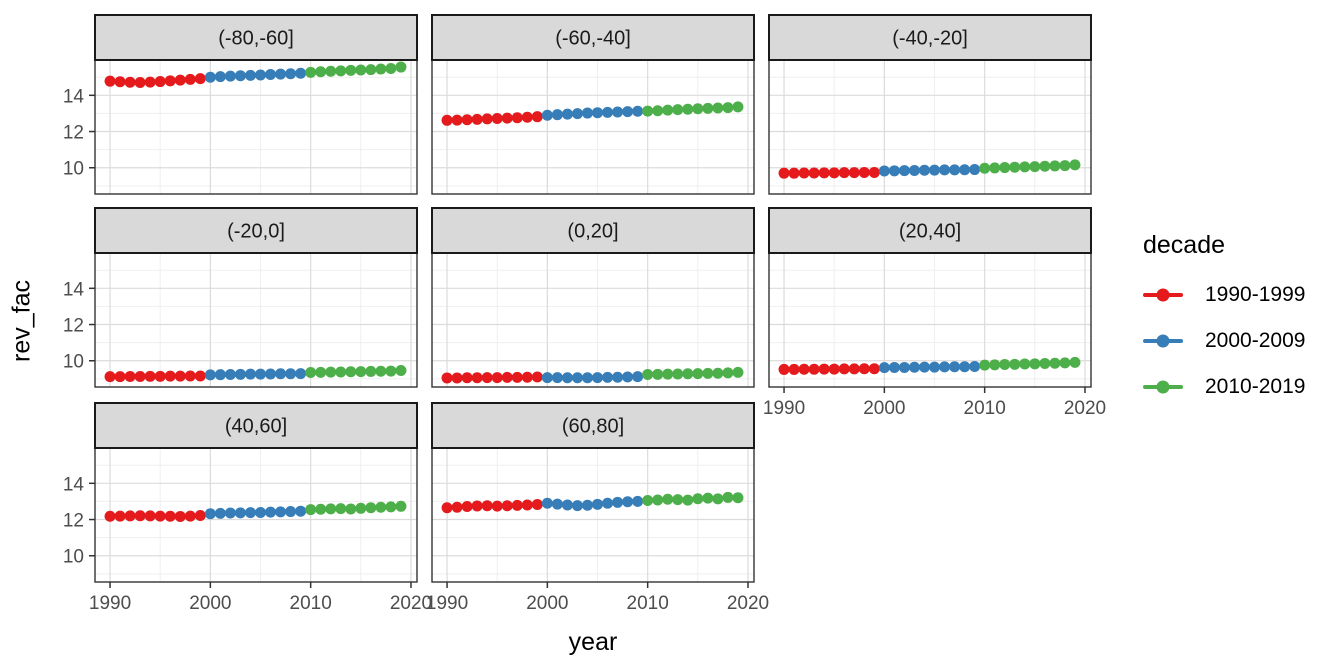 Image resolution: width=1344 pixels, height=672 pixels. Describe the element at coordinates (256, 427) in the screenshot. I see `facet-label: (40,60]` at that location.